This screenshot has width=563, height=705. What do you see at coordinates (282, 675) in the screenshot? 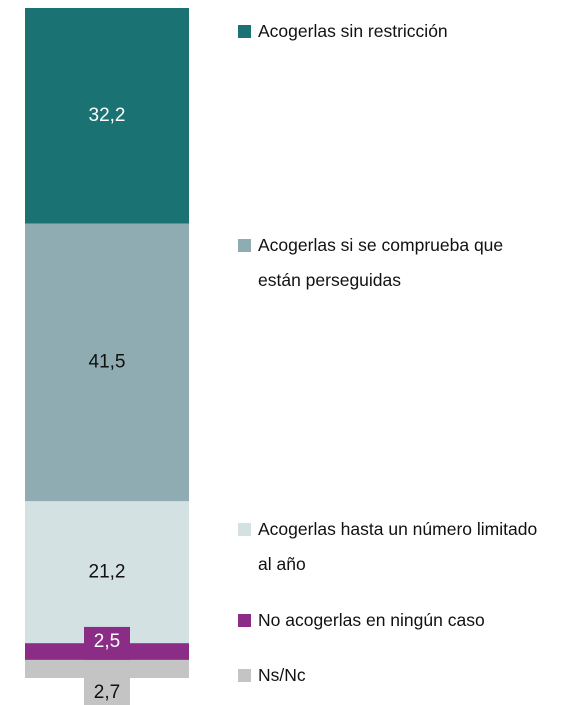
I see `legend-label: Ns/Nc` at bounding box center [282, 675].